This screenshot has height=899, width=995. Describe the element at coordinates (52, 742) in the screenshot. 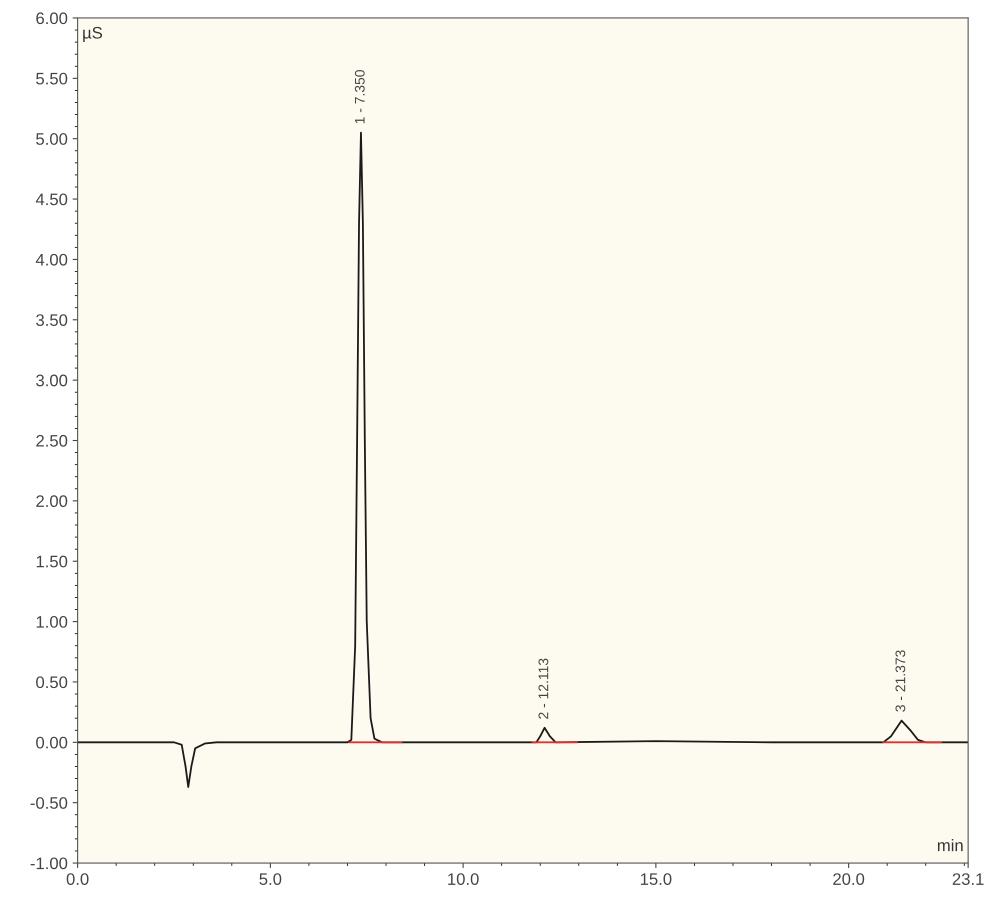

I see `y-tick-label: 0.00` at that location.